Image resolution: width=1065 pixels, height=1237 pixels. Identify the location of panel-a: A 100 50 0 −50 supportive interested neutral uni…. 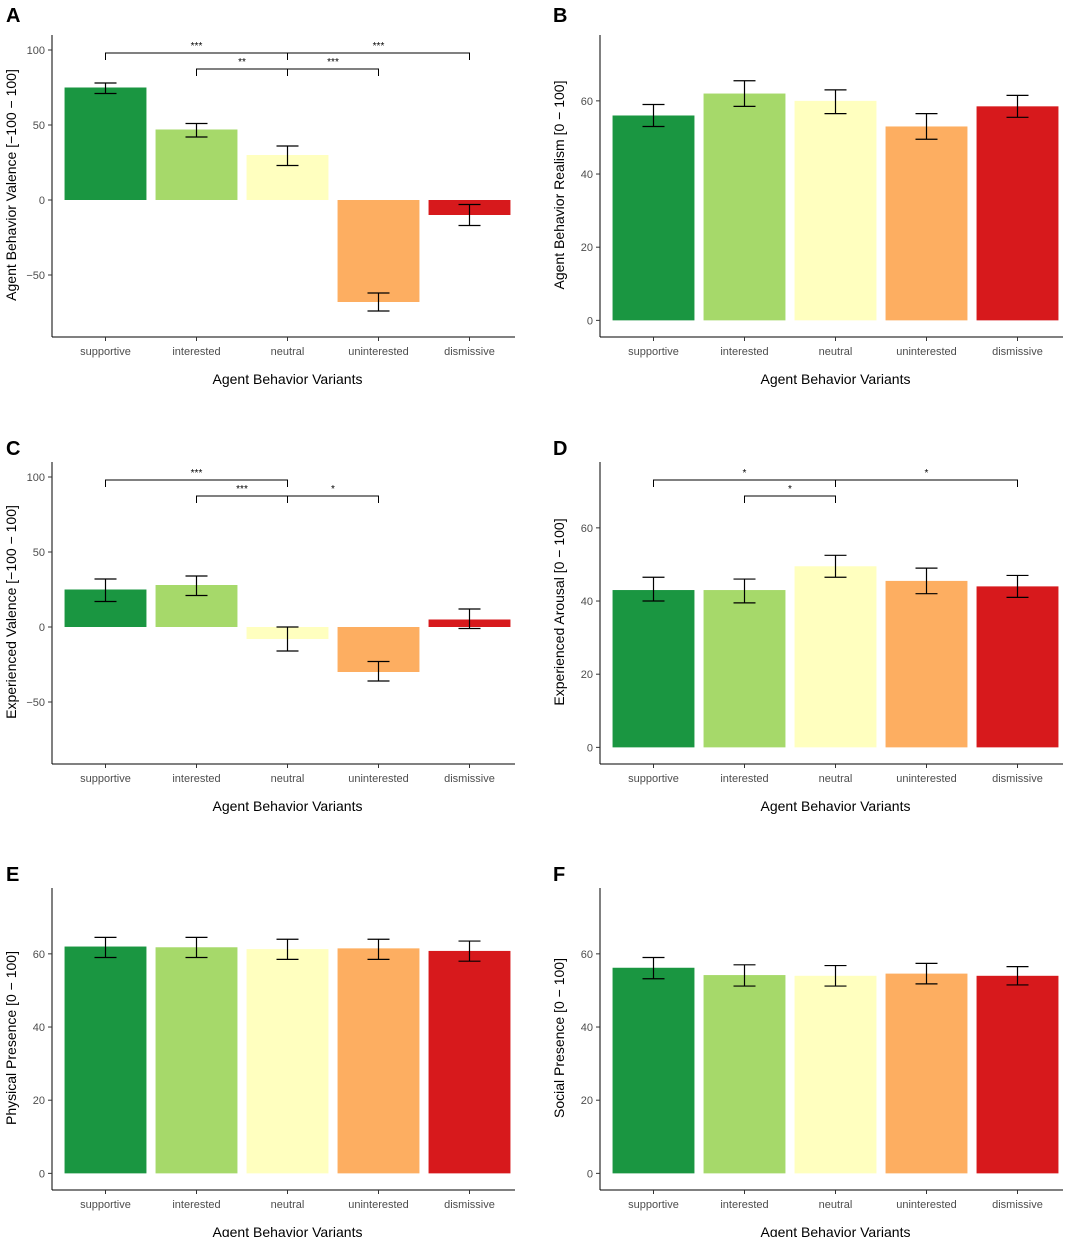
(259, 196).